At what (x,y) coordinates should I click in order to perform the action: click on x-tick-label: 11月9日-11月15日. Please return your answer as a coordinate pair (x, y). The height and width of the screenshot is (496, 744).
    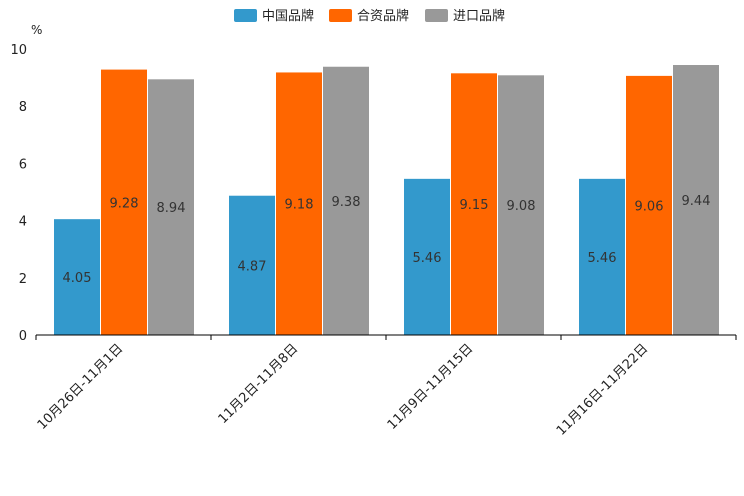
    Looking at the image, I should click on (431, 387).